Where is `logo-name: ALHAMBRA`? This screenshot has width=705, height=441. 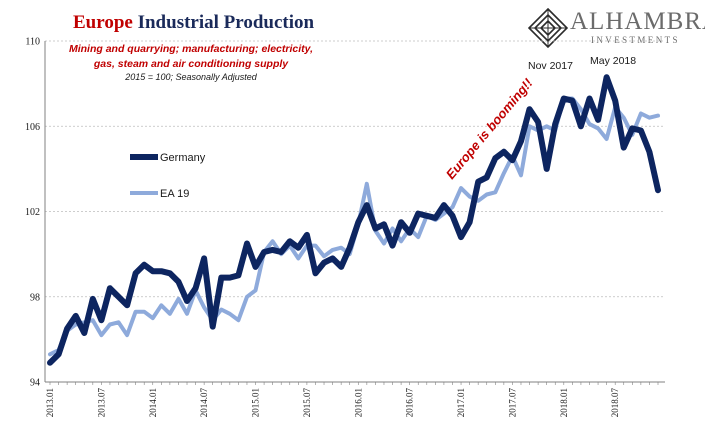
logo-name: ALHAMBRA is located at coordinates (637, 21).